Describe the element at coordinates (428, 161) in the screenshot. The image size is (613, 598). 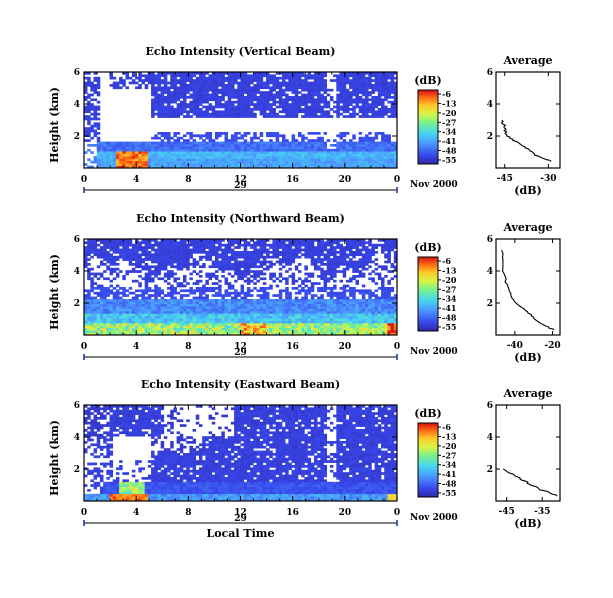
I see `colorbar-segment` at that location.